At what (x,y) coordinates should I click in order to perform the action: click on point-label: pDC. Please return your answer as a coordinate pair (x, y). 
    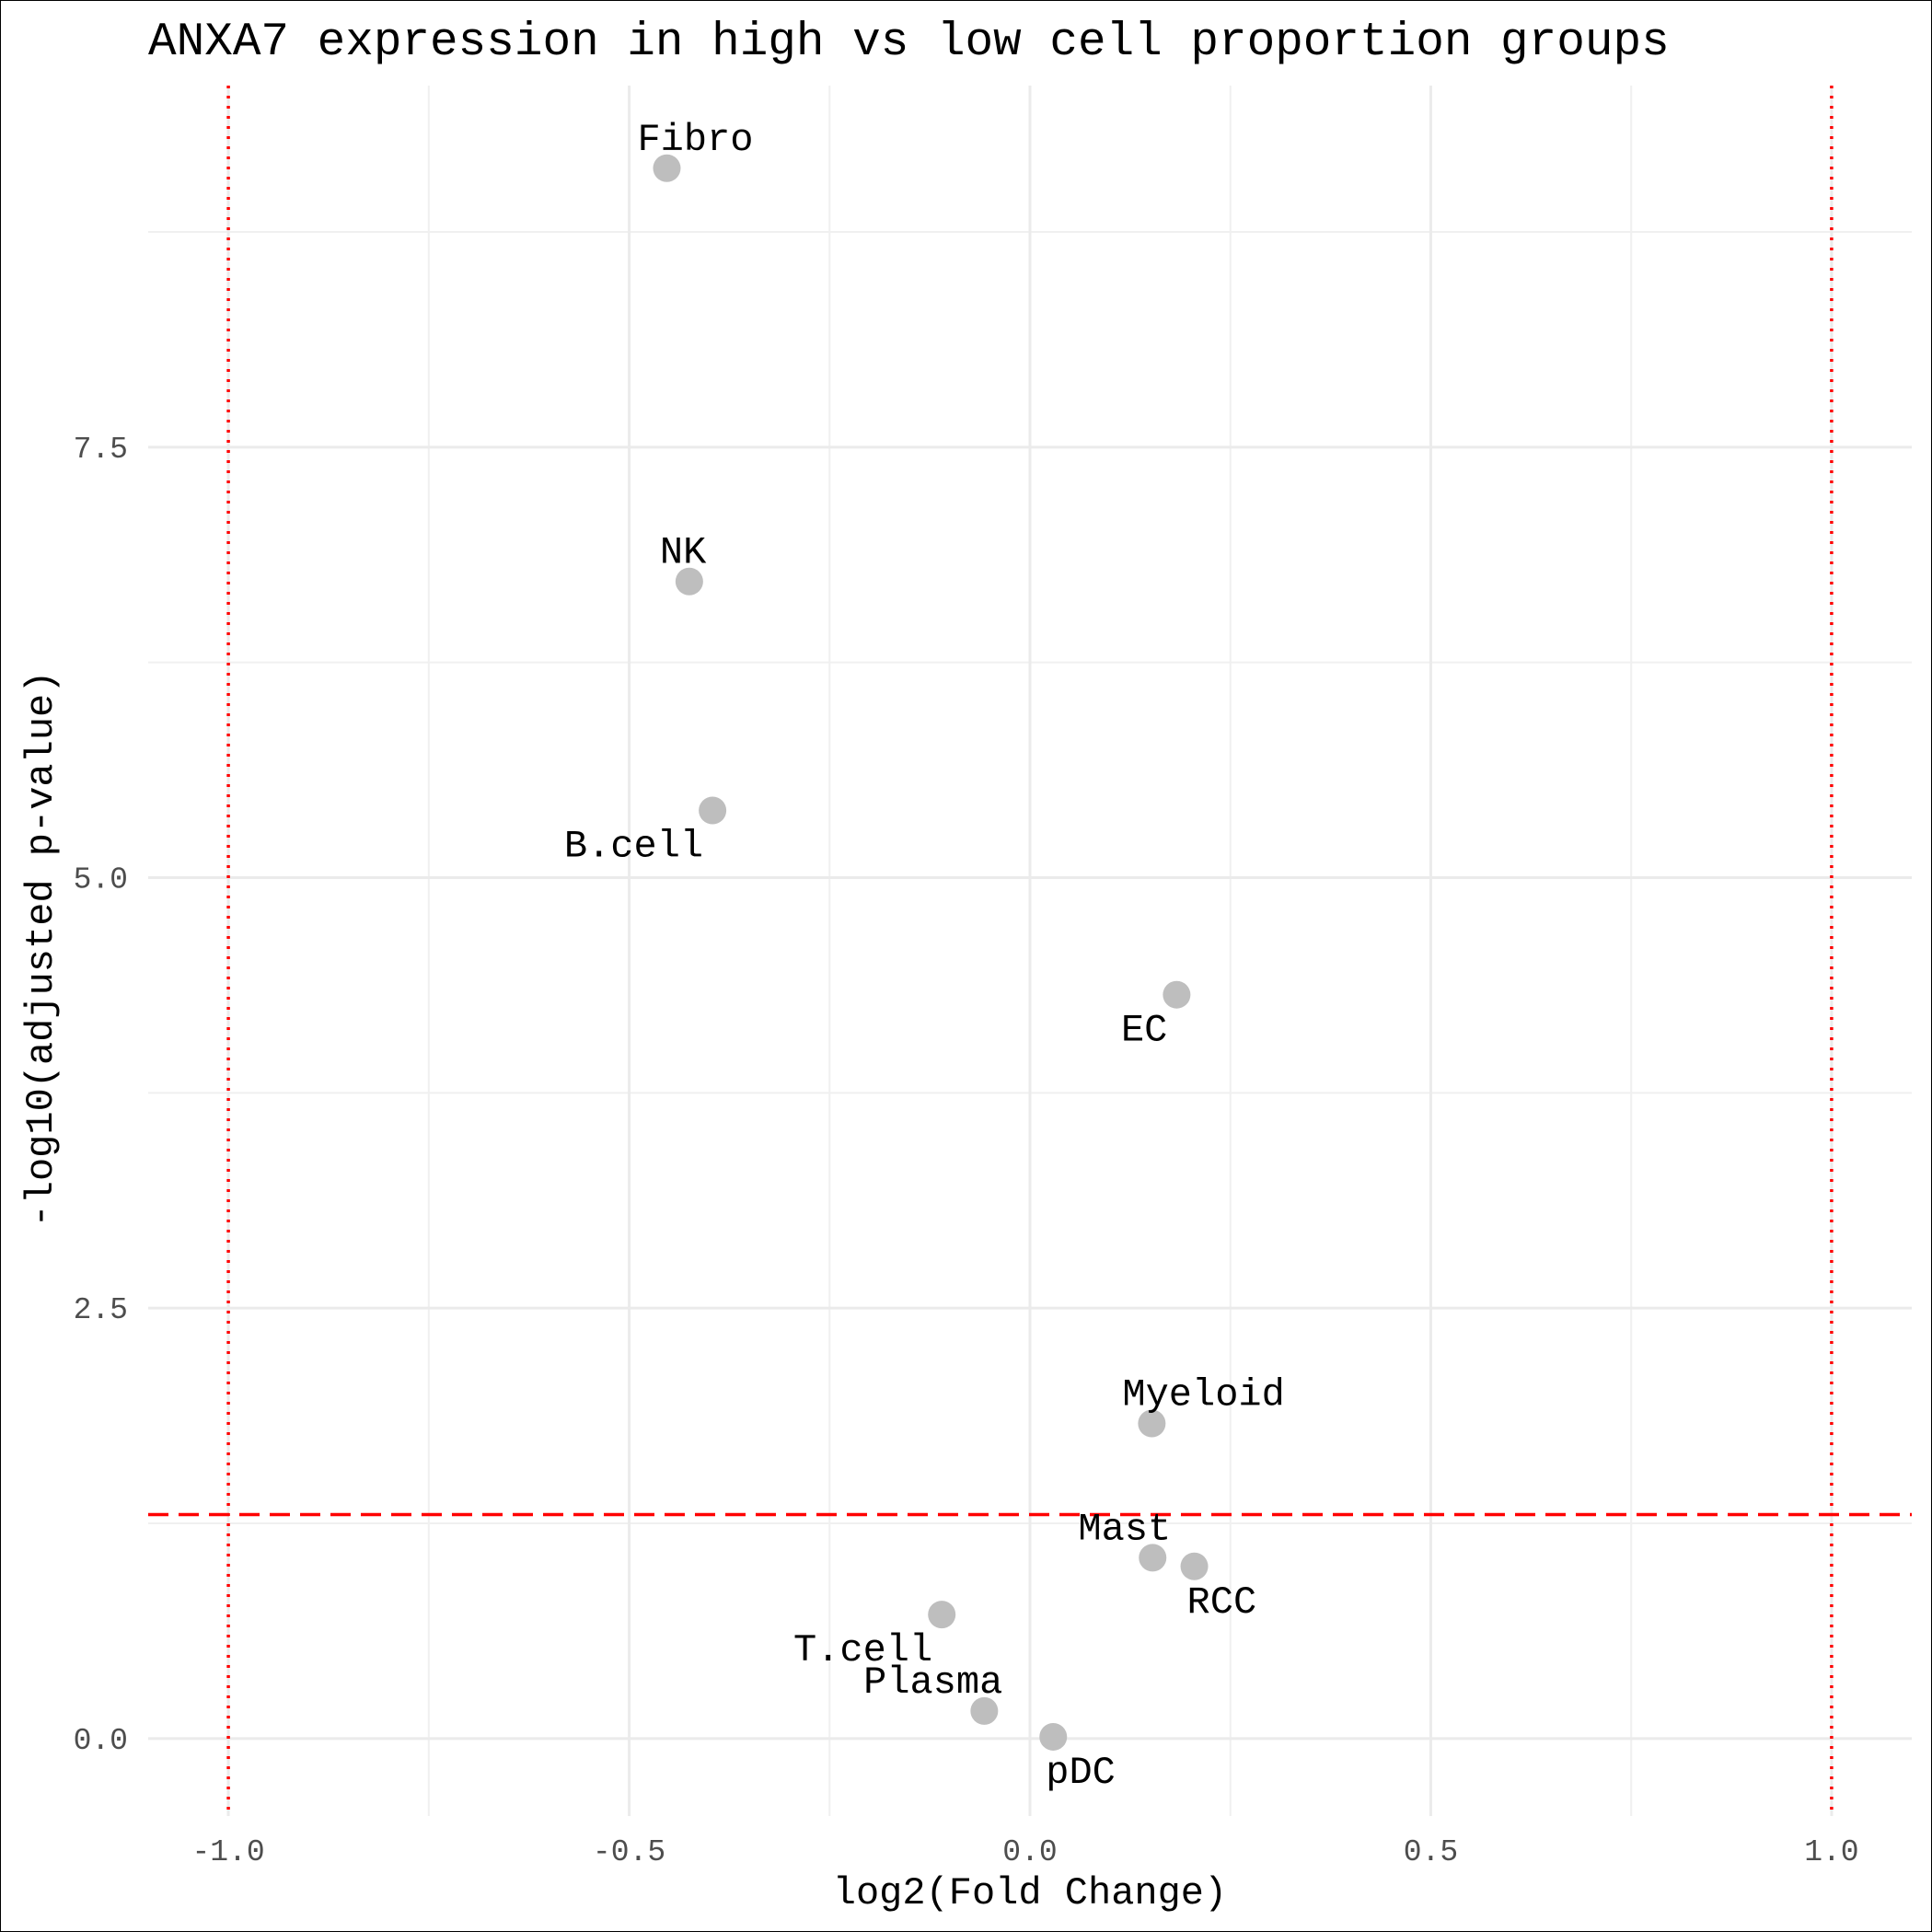
    Looking at the image, I should click on (1081, 1773).